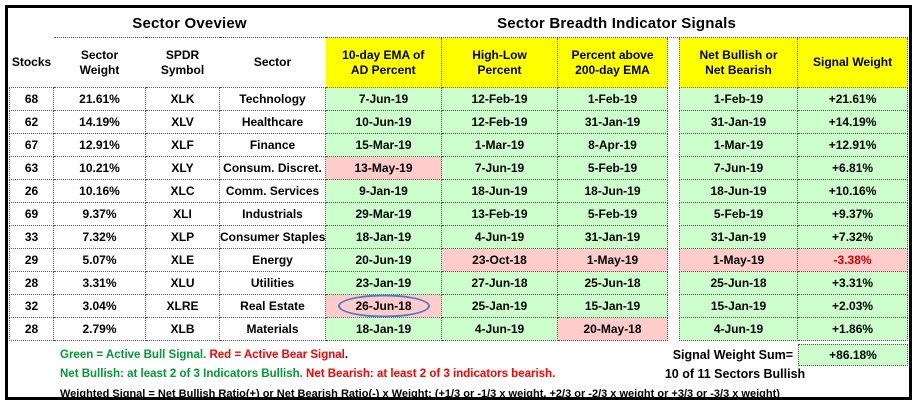 The width and height of the screenshot is (920, 406). I want to click on sector-weight: 10.21%, so click(99, 168).